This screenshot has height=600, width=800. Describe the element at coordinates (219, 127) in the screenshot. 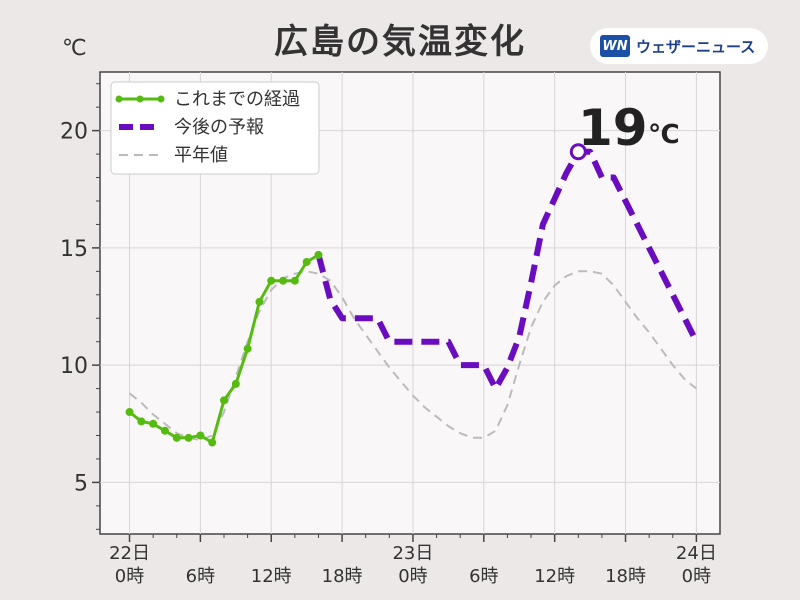

I see `legend-label: 今後の予報` at that location.